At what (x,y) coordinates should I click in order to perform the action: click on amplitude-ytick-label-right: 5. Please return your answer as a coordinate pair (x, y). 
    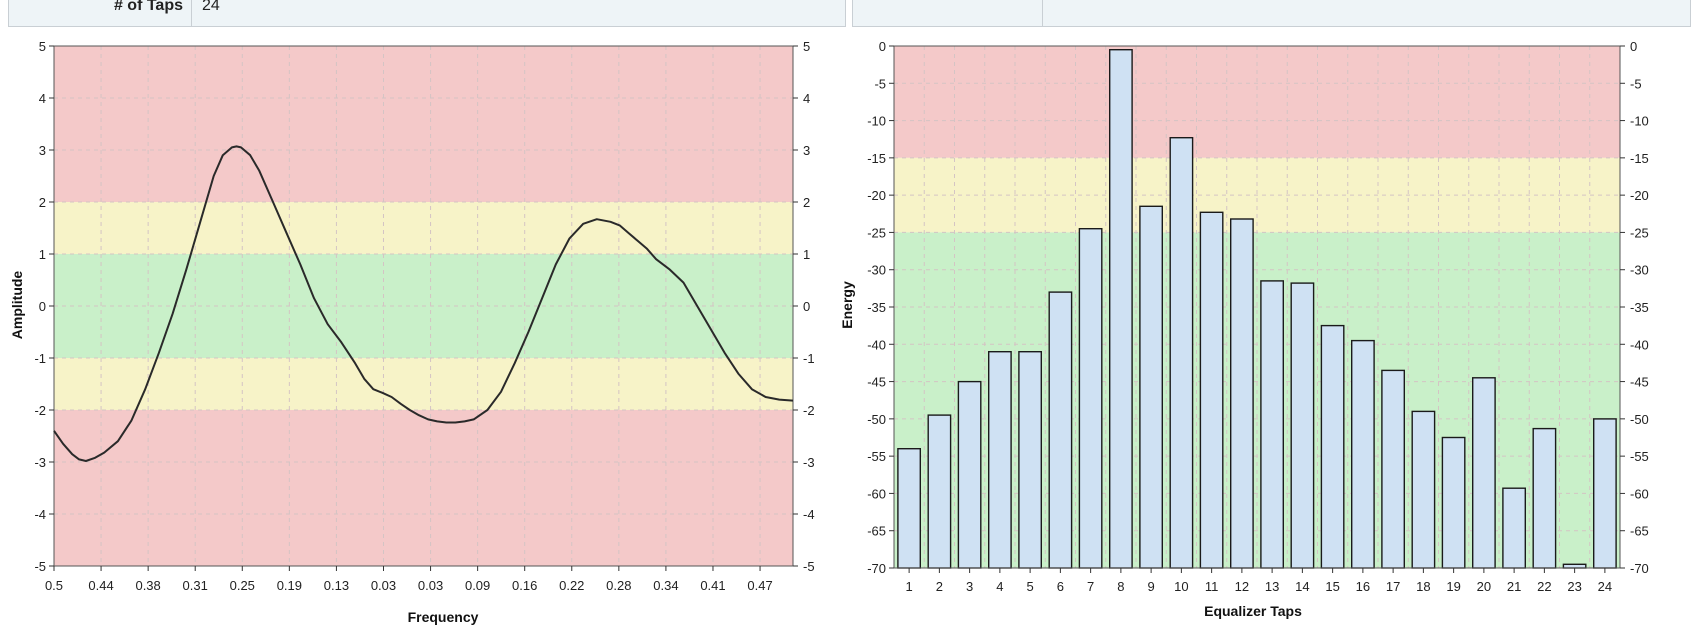
    Looking at the image, I should click on (806, 46).